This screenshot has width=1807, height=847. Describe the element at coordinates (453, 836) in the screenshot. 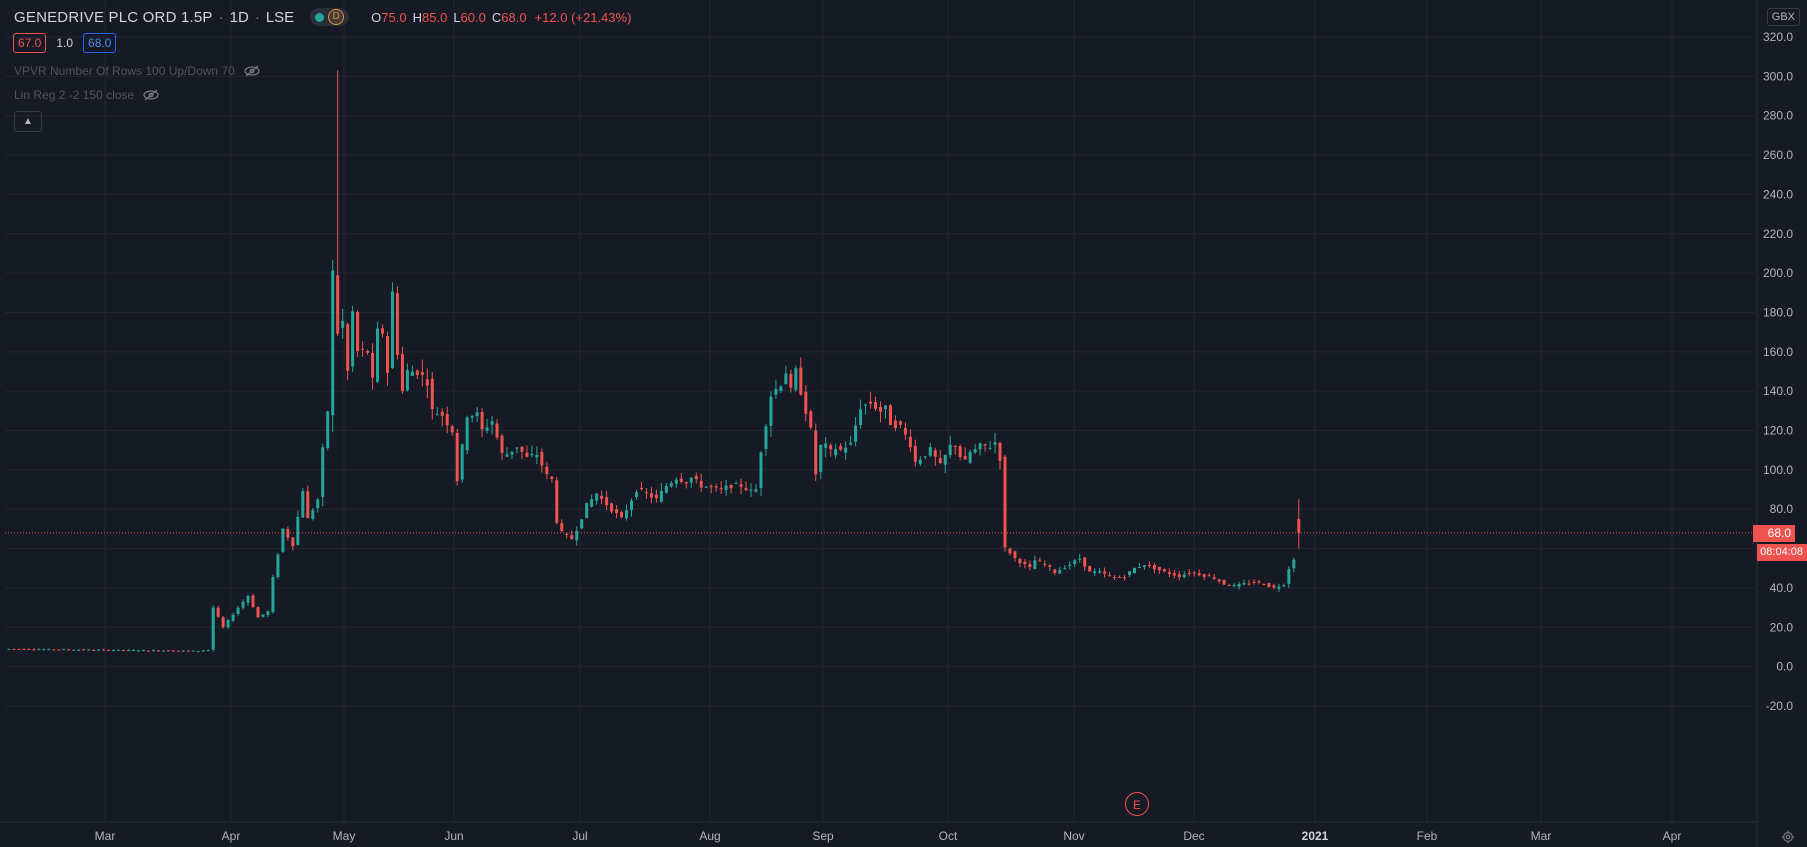

I see `x-tick-label: Jun` at that location.